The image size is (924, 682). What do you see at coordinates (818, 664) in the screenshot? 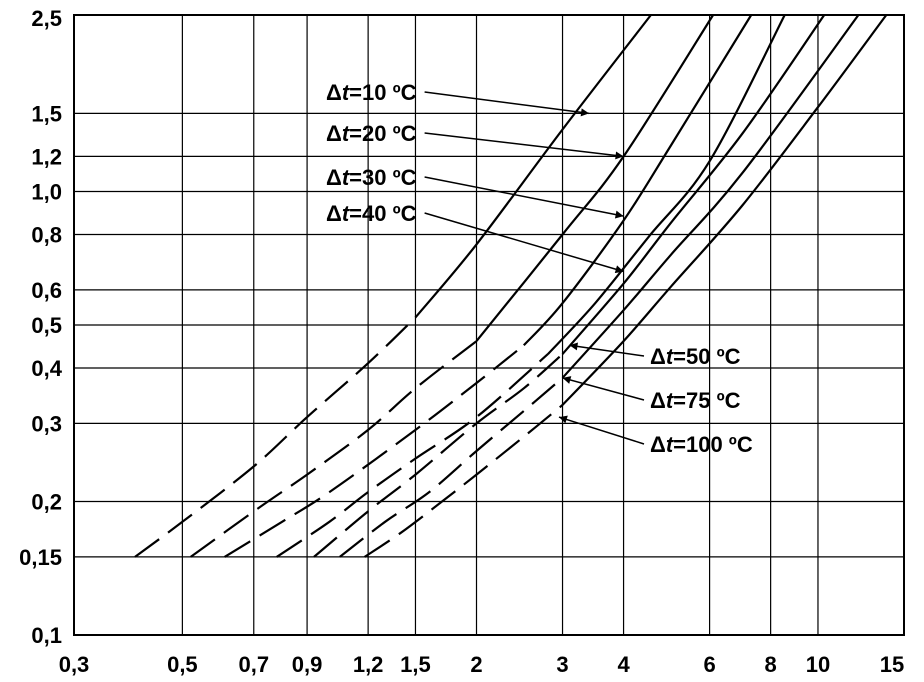
I see `x-tick-label: 10` at bounding box center [818, 664].